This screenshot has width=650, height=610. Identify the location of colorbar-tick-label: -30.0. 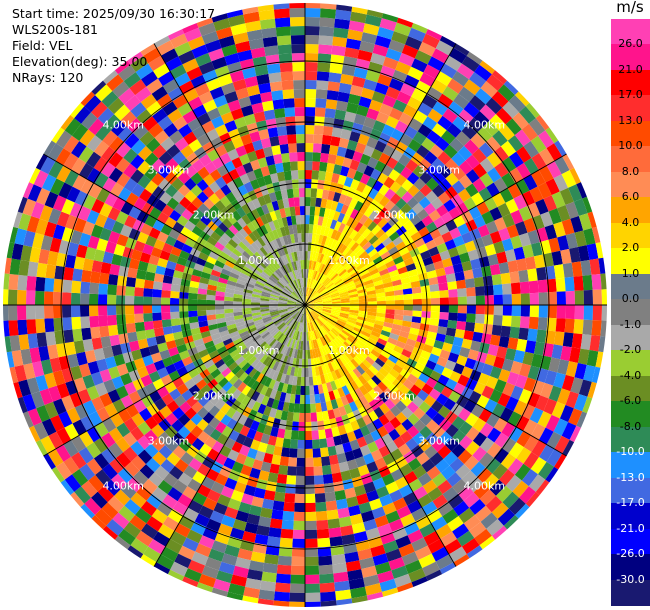
(630, 579).